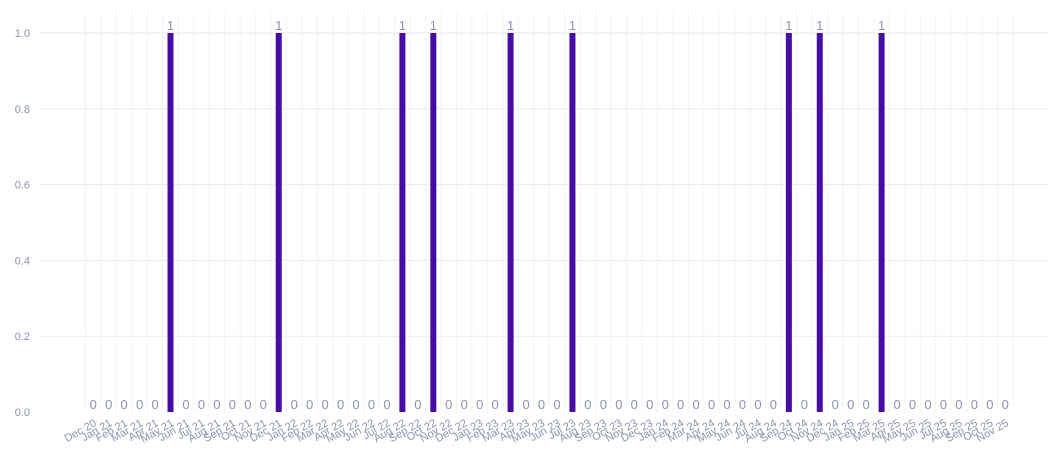 This screenshot has width=1061, height=465. What do you see at coordinates (22, 34) in the screenshot?
I see `y-tick-label: 1.0` at bounding box center [22, 34].